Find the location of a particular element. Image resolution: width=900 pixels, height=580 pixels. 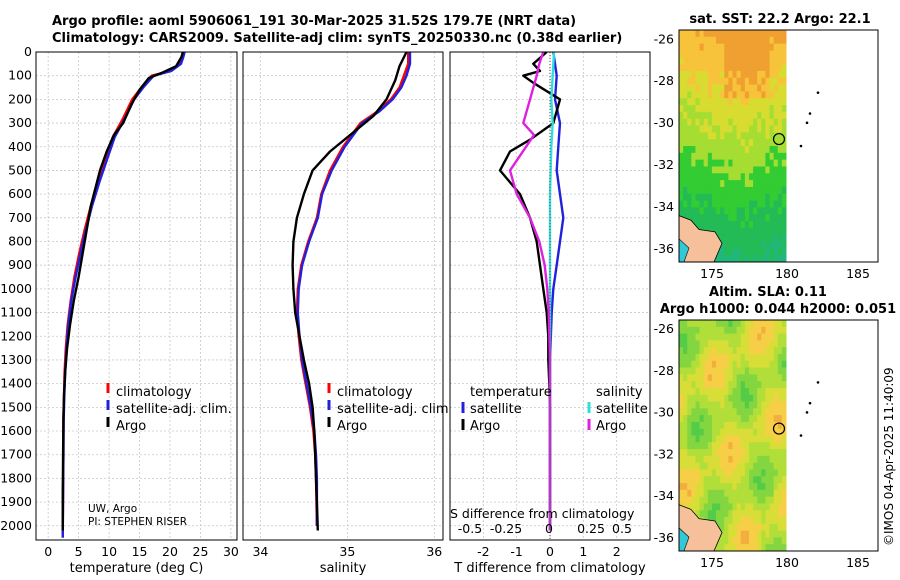

float-owner-annotation: UW, Argo is located at coordinates (112, 509).